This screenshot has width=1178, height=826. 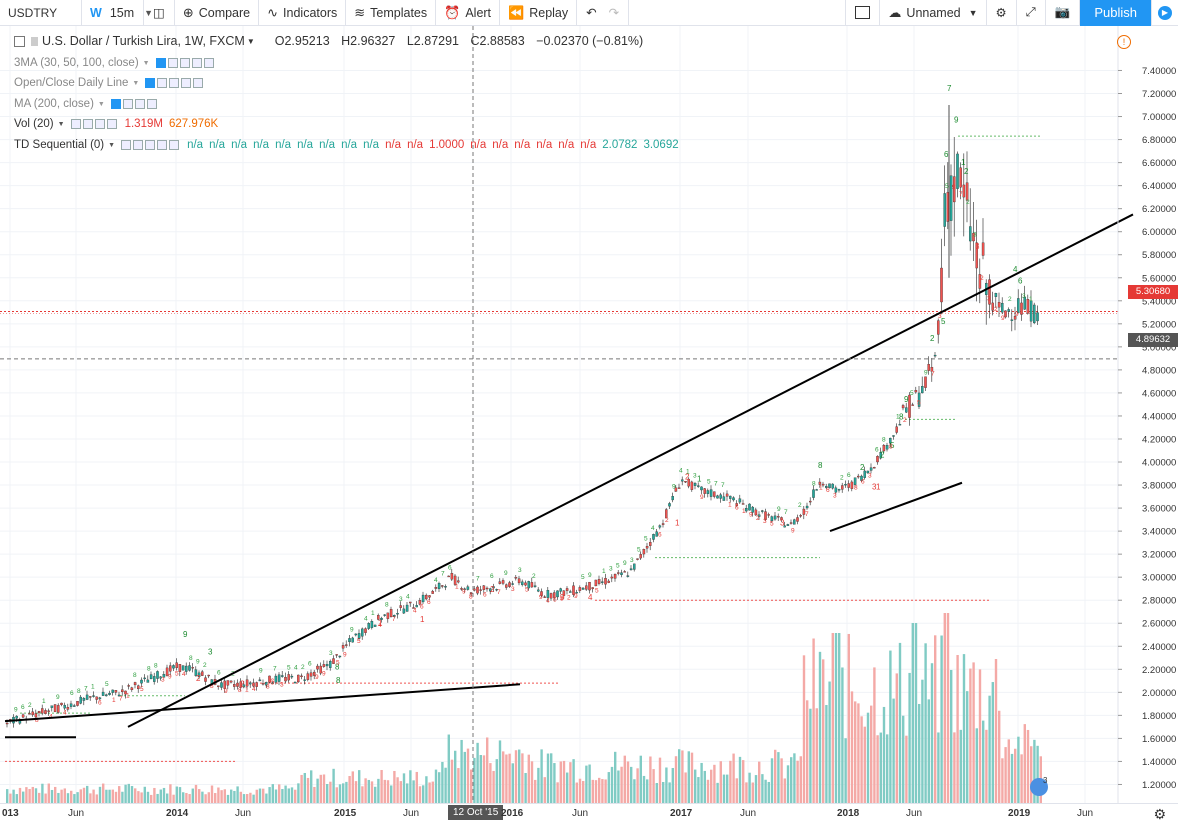 I want to click on chart-style-button: ◫, so click(x=159, y=13).